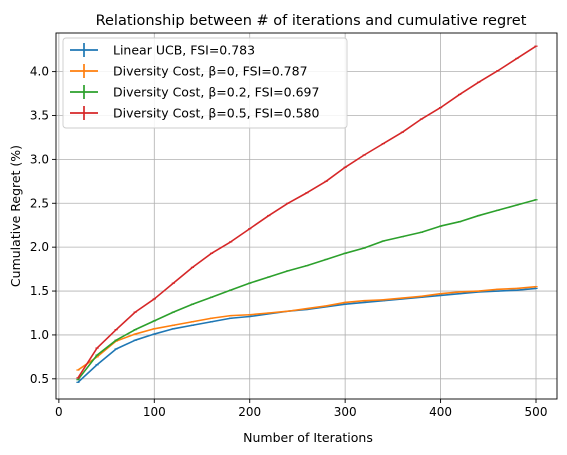 This screenshot has width=567, height=455. What do you see at coordinates (440, 412) in the screenshot?
I see `x-tick-label: 400` at bounding box center [440, 412].